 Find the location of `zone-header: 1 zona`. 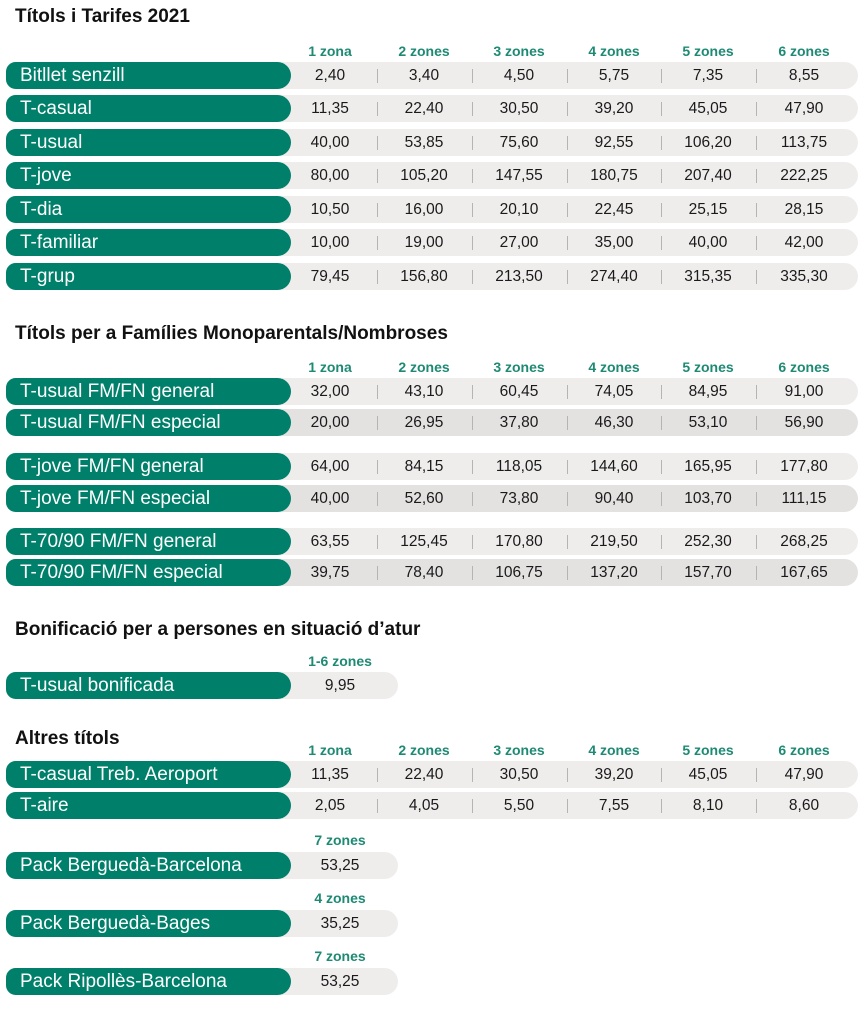

zone-header: 1 zona is located at coordinates (330, 51).